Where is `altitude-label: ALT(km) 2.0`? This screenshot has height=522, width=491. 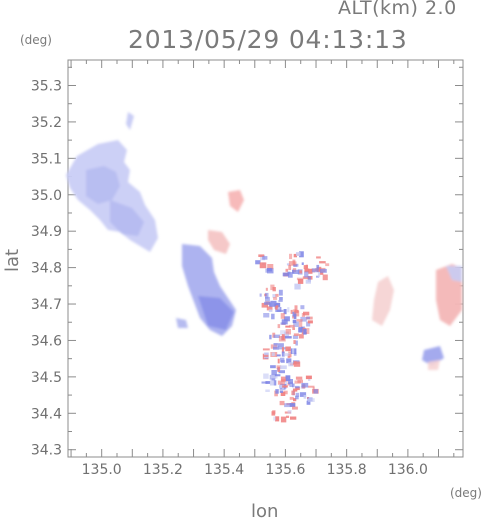 altitude-label: ALT(km) 2.0 is located at coordinates (397, 9).